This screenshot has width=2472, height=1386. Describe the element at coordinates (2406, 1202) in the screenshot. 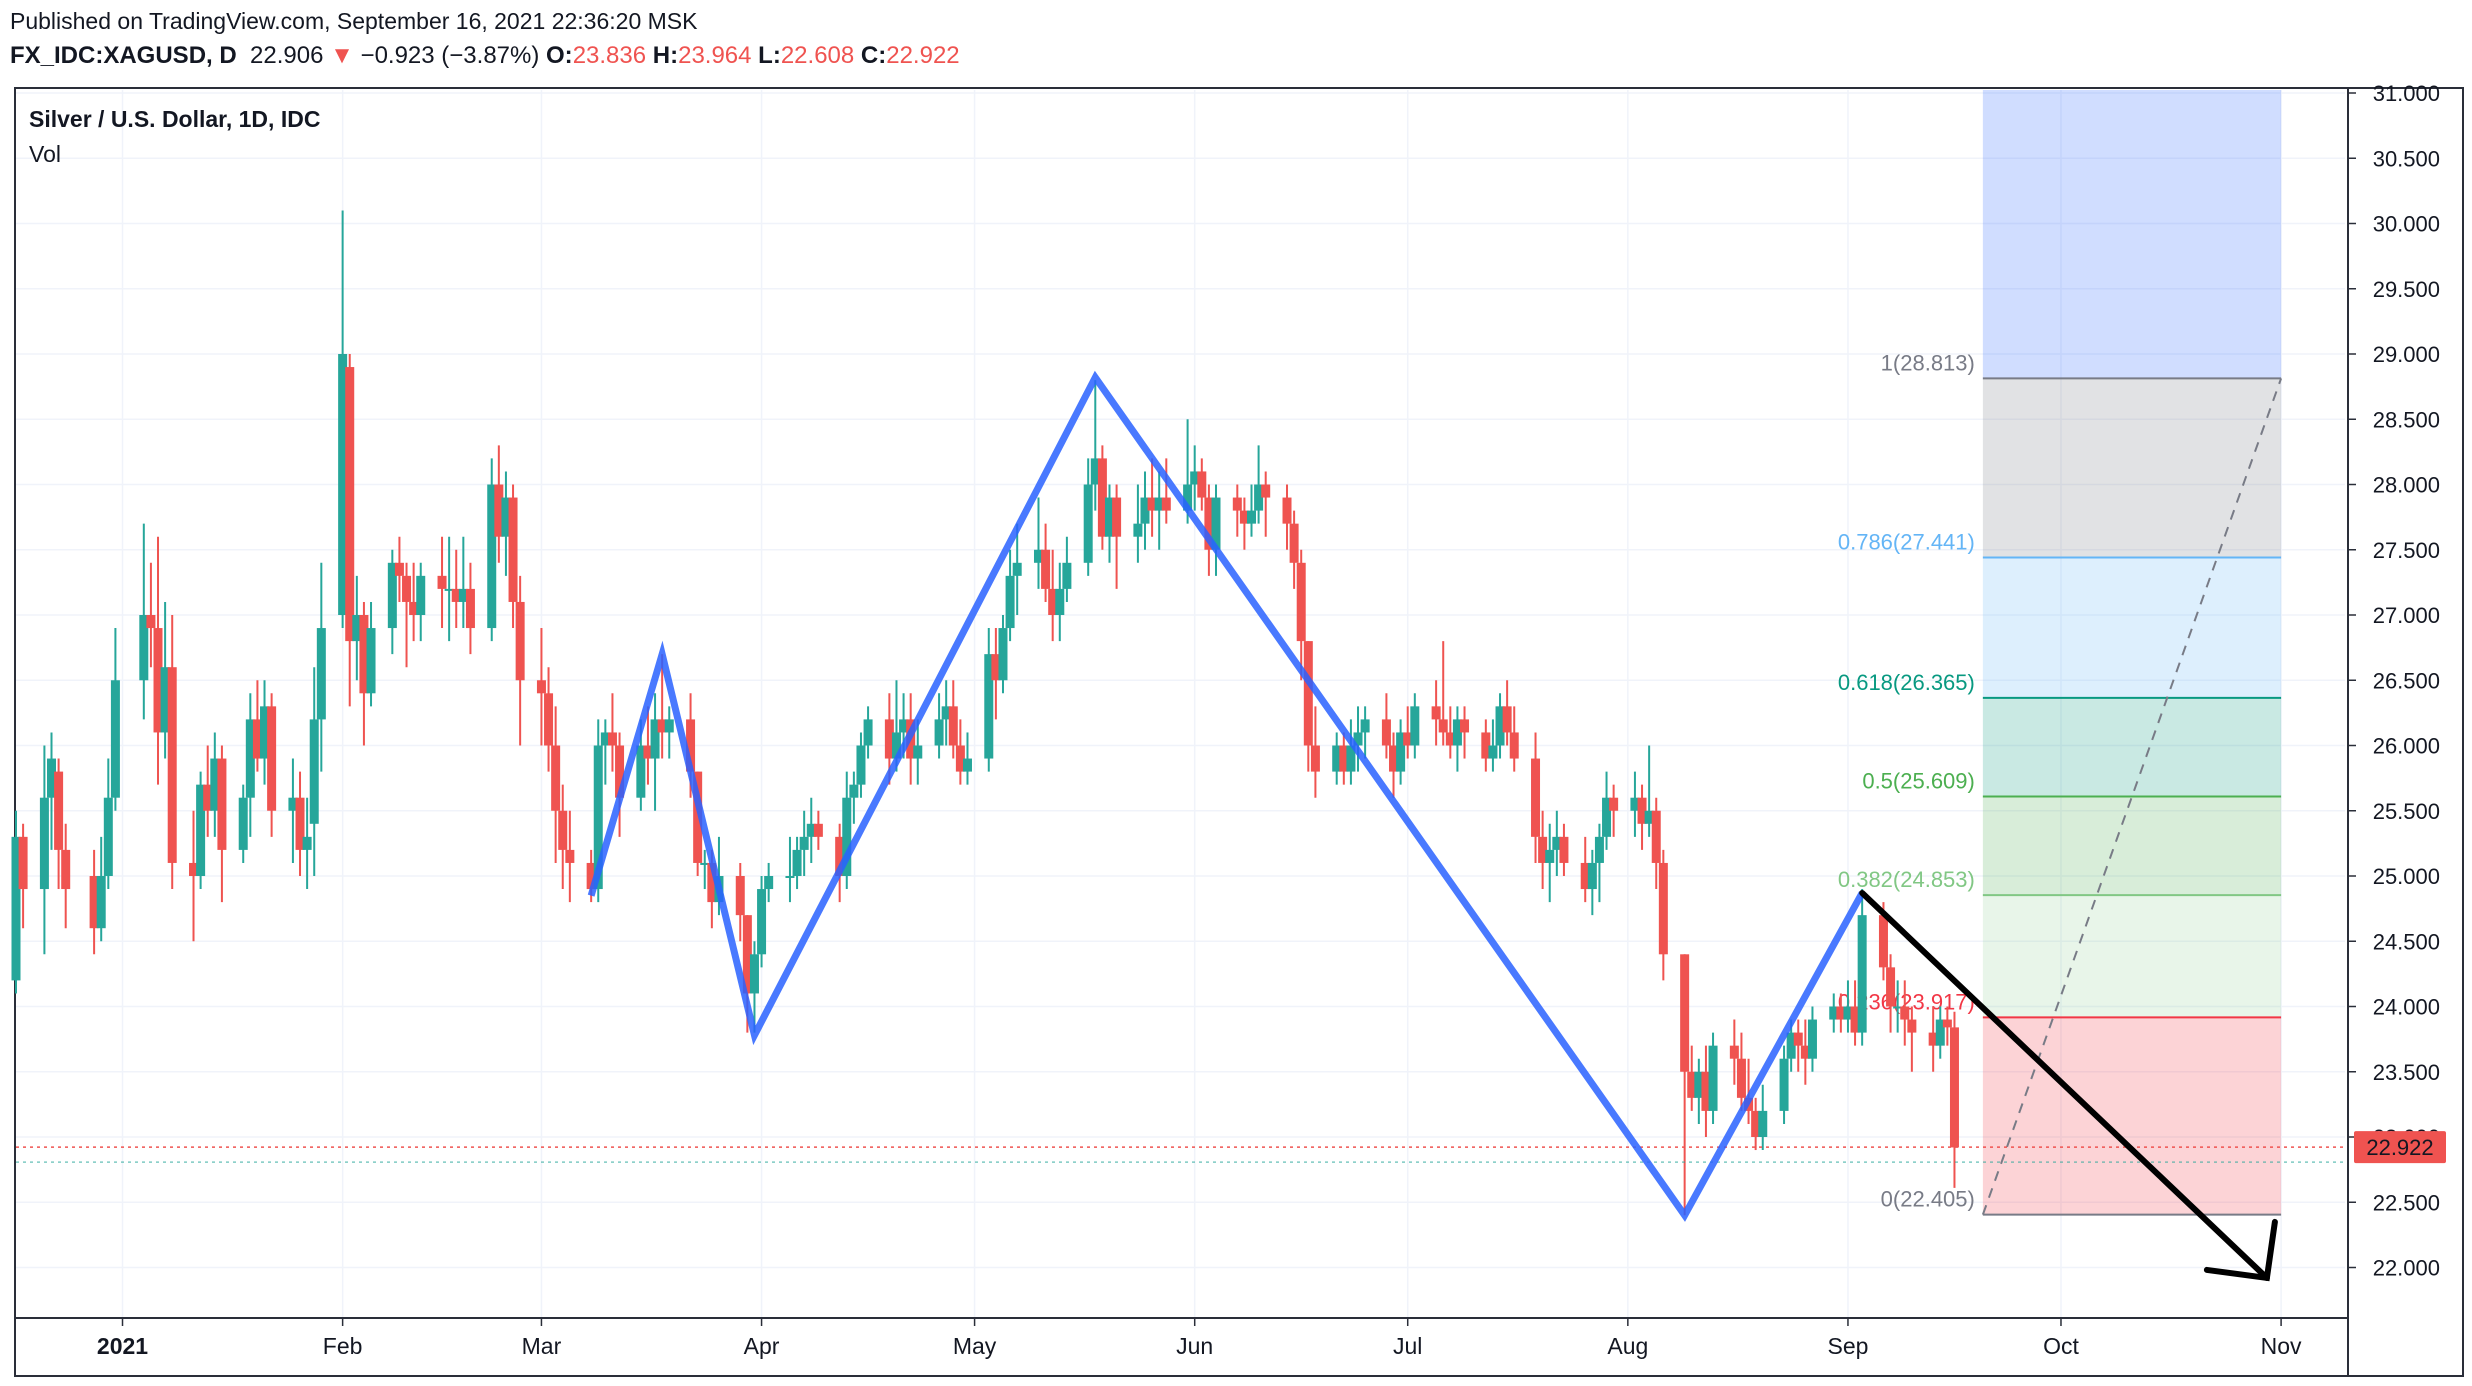

I see `y-tick-label: 22.500` at that location.